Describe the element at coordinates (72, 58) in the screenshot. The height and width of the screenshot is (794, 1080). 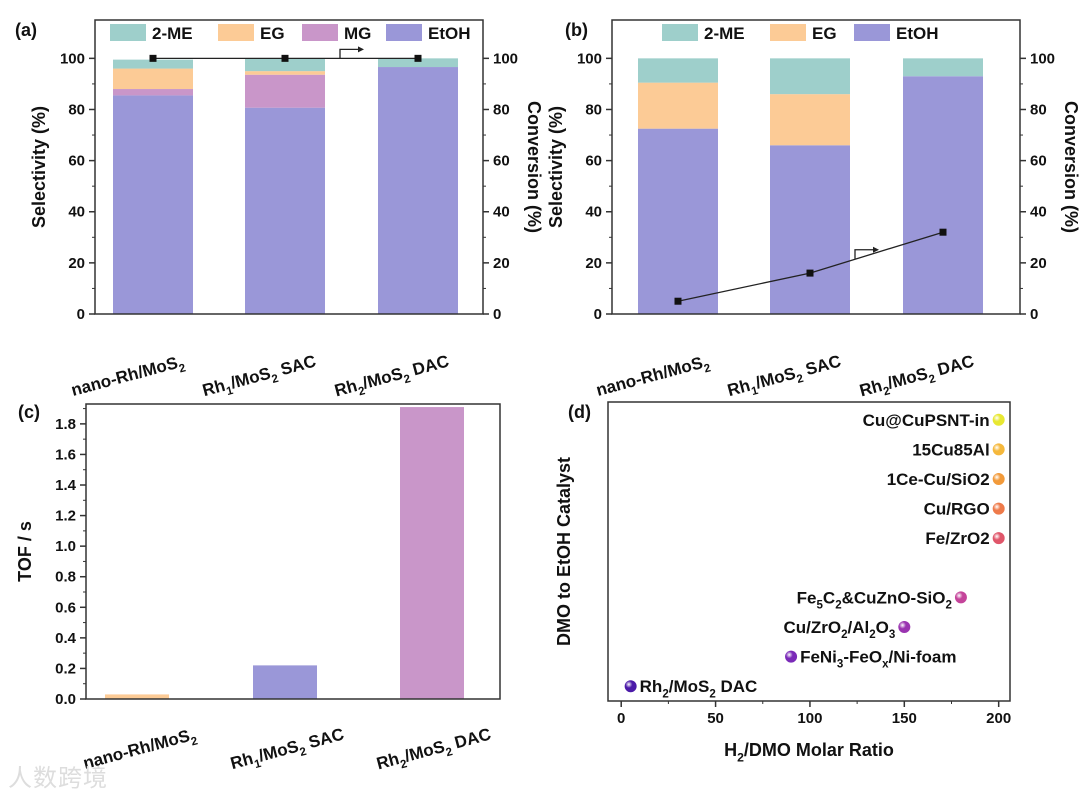
I see `y-tick-label: 100` at that location.